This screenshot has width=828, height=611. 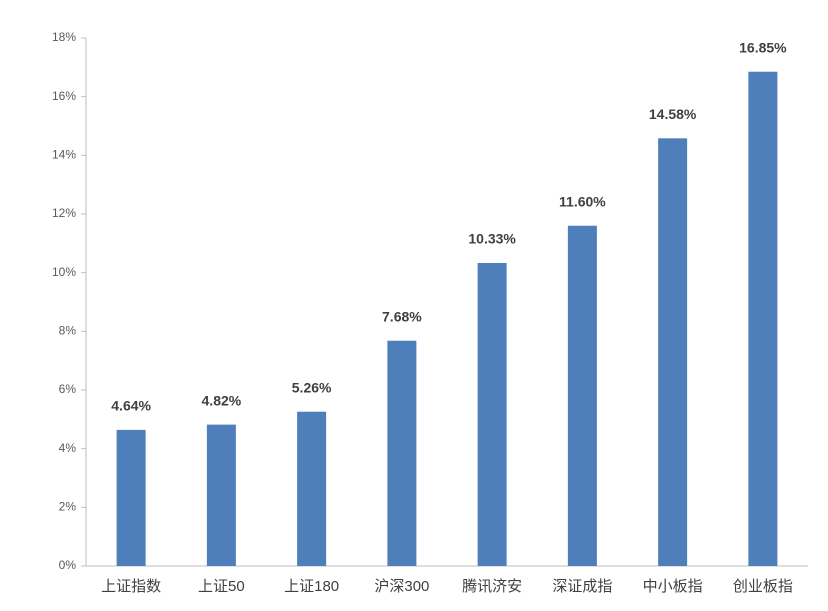 What do you see at coordinates (221, 586) in the screenshot?
I see `x-tick-label: 上证50` at bounding box center [221, 586].